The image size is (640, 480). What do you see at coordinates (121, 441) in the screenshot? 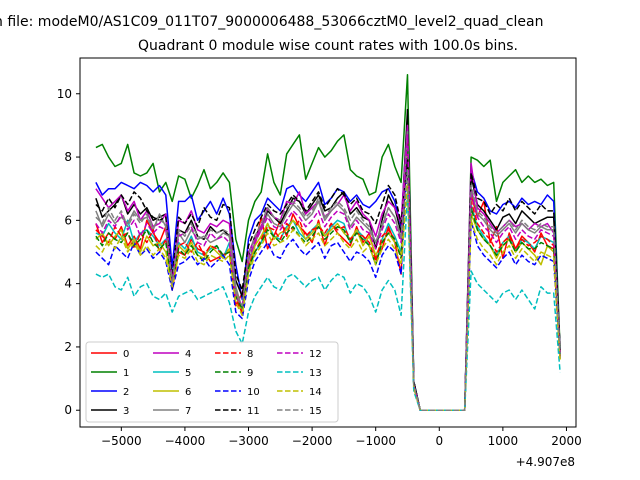
I see `x-tick-label: −5000` at bounding box center [121, 441].